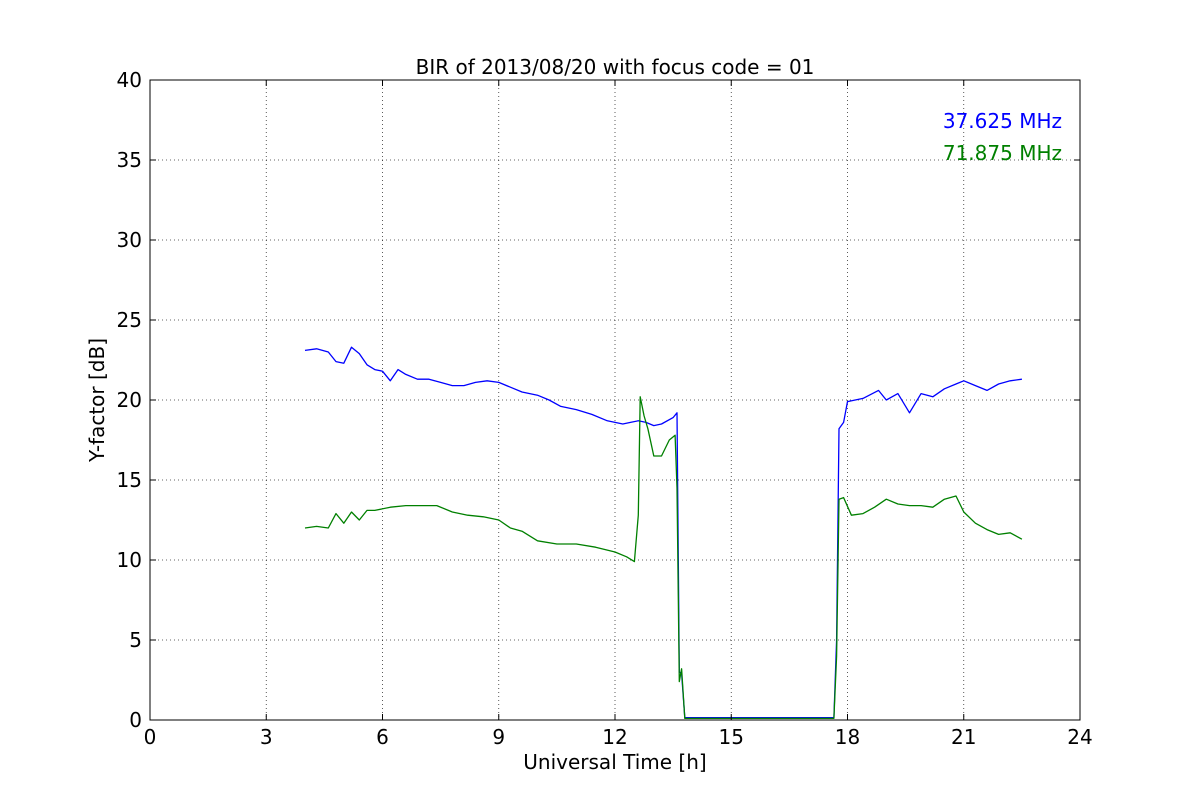 The height and width of the screenshot is (800, 1200). Describe the element at coordinates (129, 400) in the screenshot. I see `y-tick-label: 20` at that location.